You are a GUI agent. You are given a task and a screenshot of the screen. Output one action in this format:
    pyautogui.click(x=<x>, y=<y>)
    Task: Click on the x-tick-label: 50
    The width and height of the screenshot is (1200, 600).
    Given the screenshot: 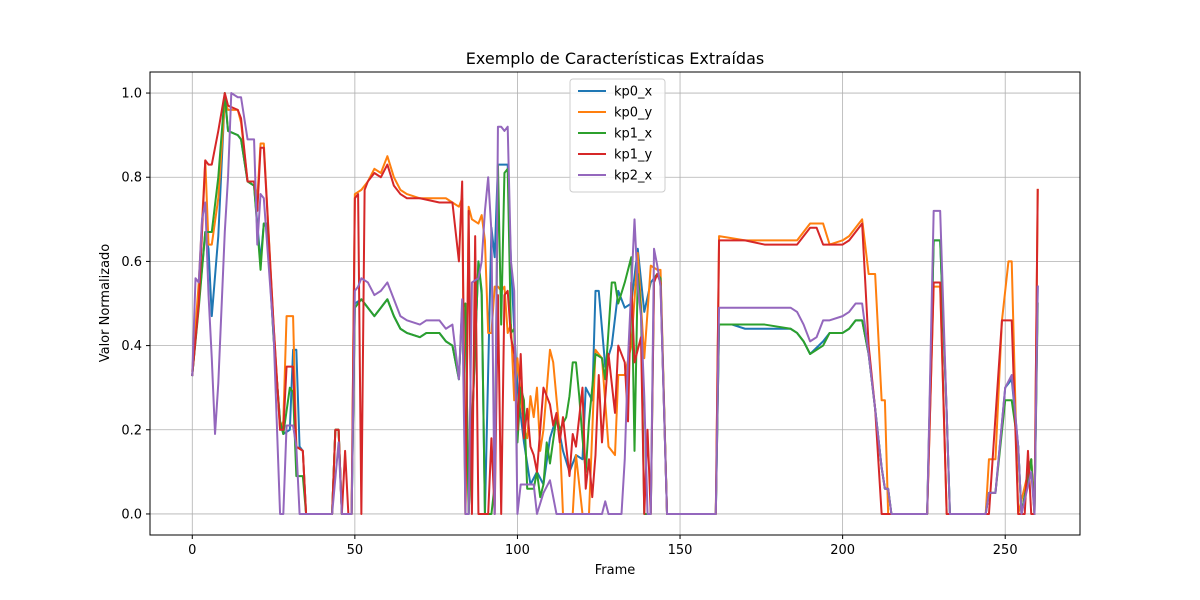 What is the action you would take?
    pyautogui.click(x=355, y=550)
    